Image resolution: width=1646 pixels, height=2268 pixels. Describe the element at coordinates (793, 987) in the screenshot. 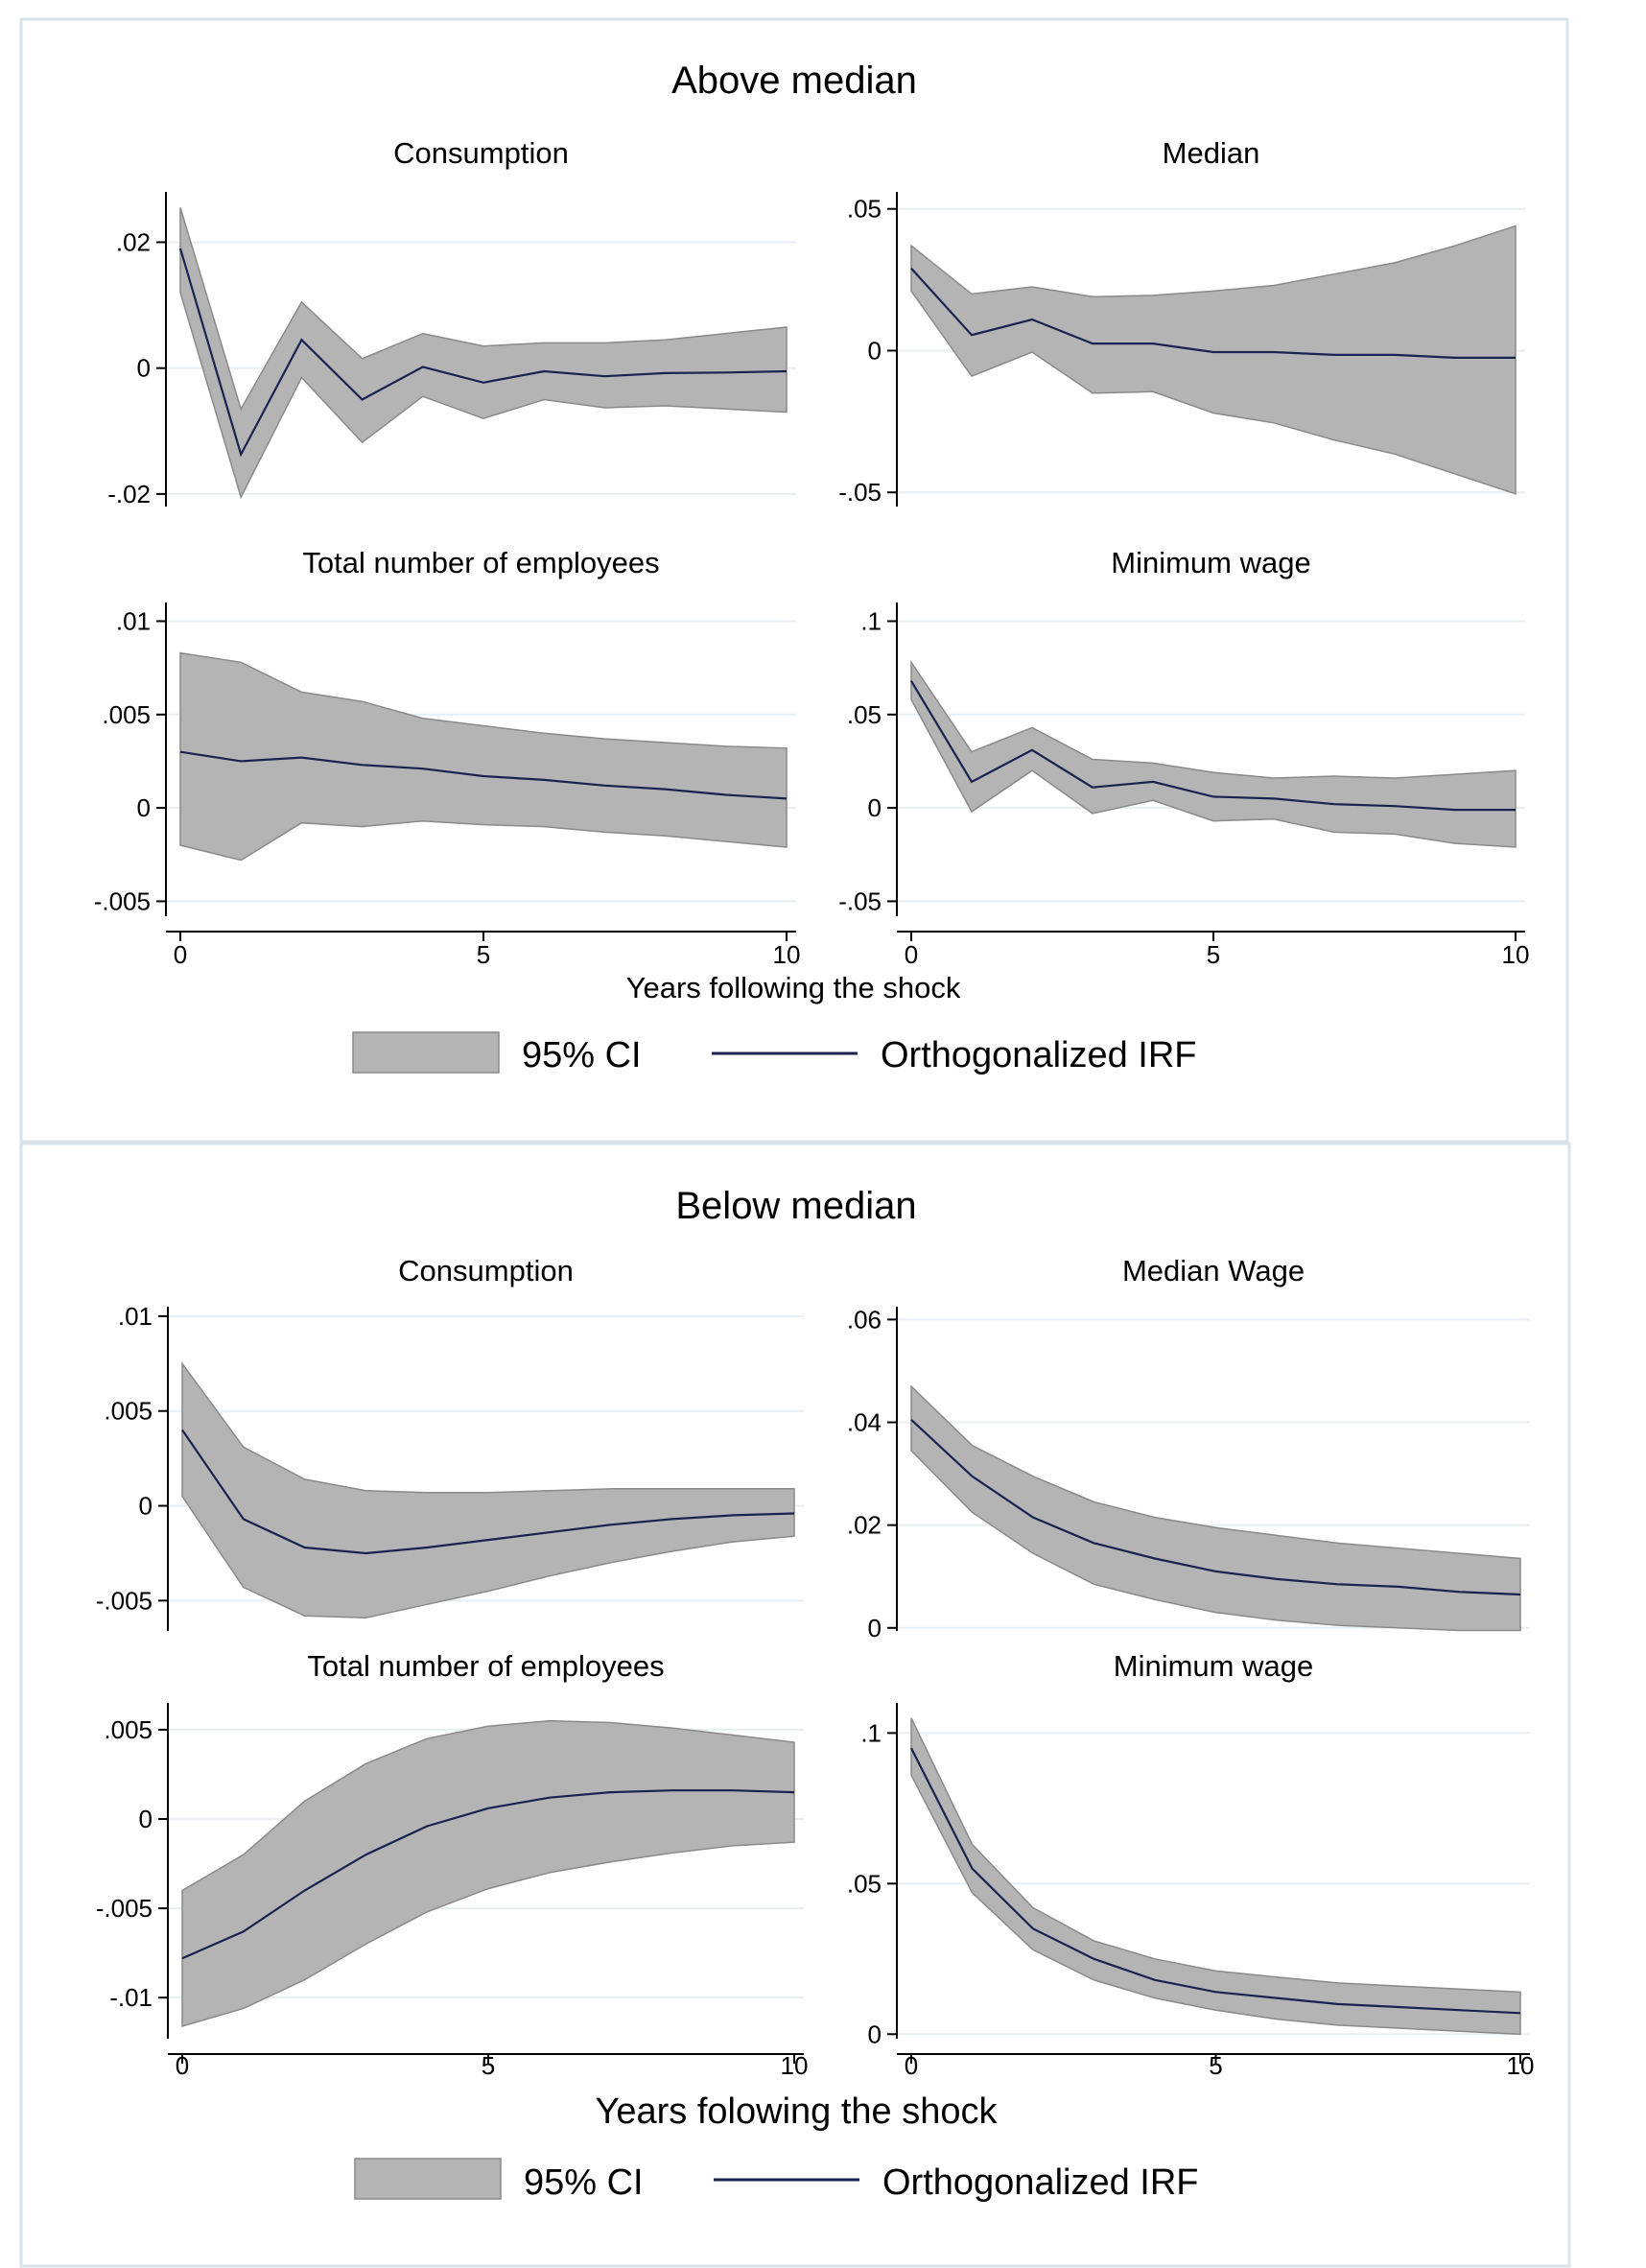

I see `above-median-xlabel: Years following the shock` at that location.